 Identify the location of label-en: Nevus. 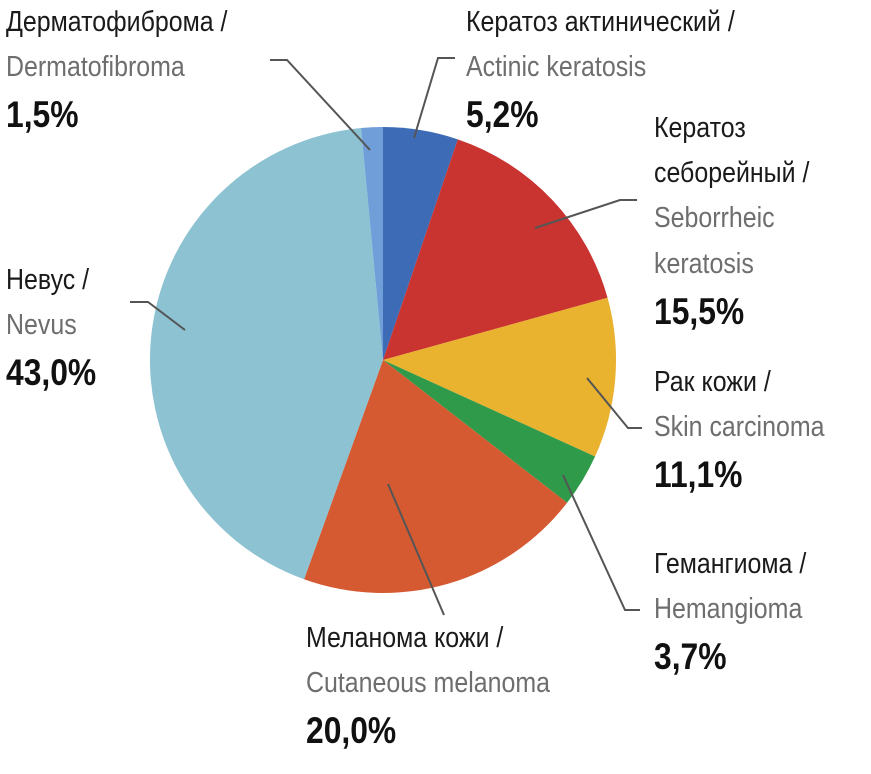
(41, 325).